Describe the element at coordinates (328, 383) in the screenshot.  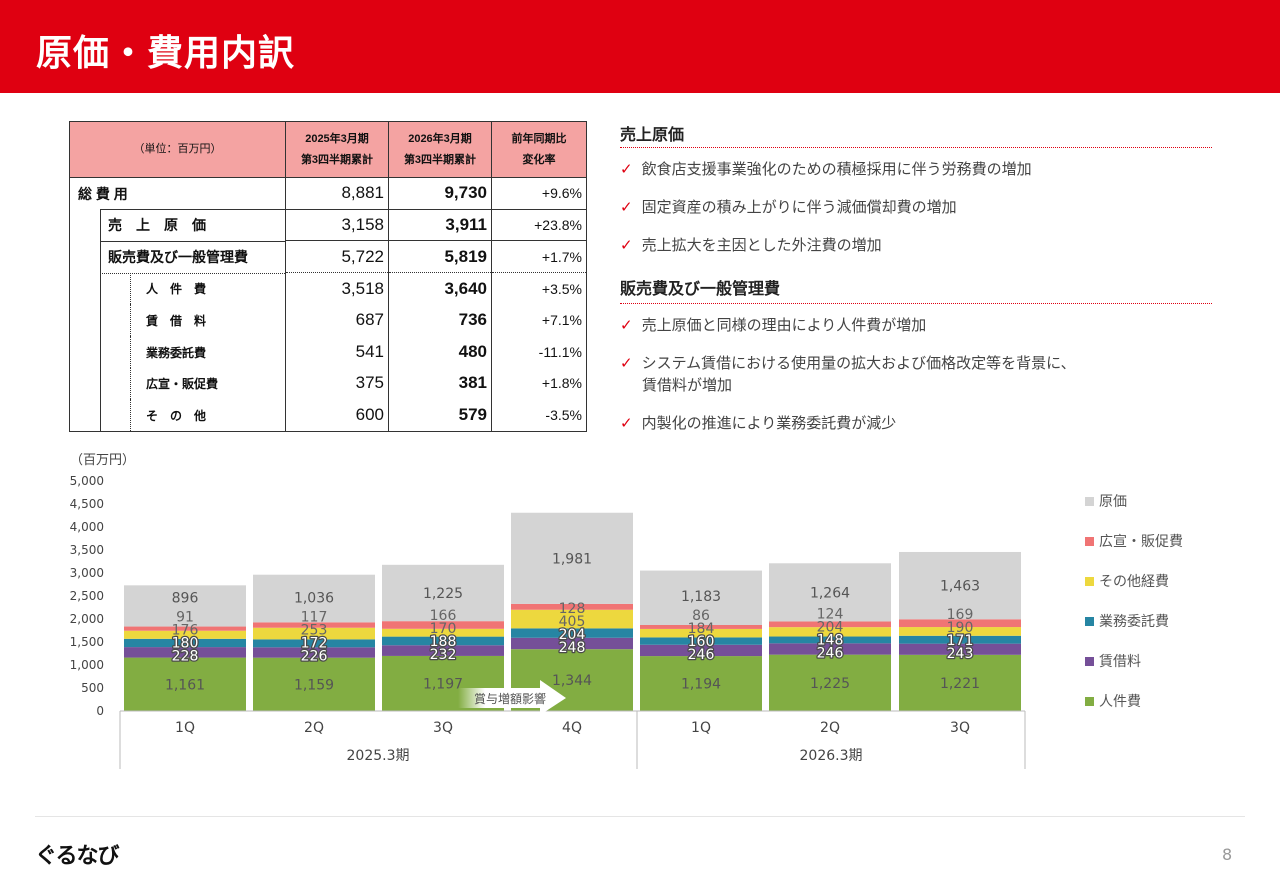
I see `table-row: 広宣・販促費 375 381 +1.8%` at that location.